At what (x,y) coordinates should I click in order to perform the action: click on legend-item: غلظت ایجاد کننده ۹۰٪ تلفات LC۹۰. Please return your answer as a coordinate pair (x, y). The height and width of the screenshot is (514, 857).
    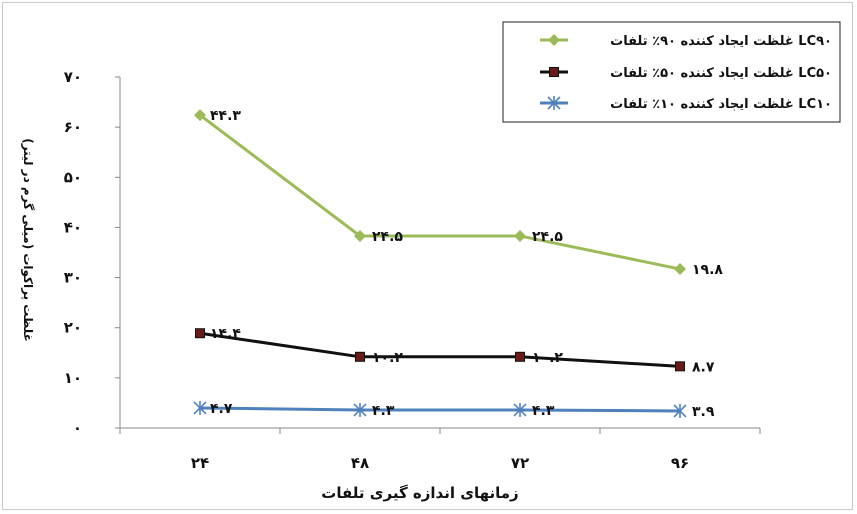
    Looking at the image, I should click on (686, 41).